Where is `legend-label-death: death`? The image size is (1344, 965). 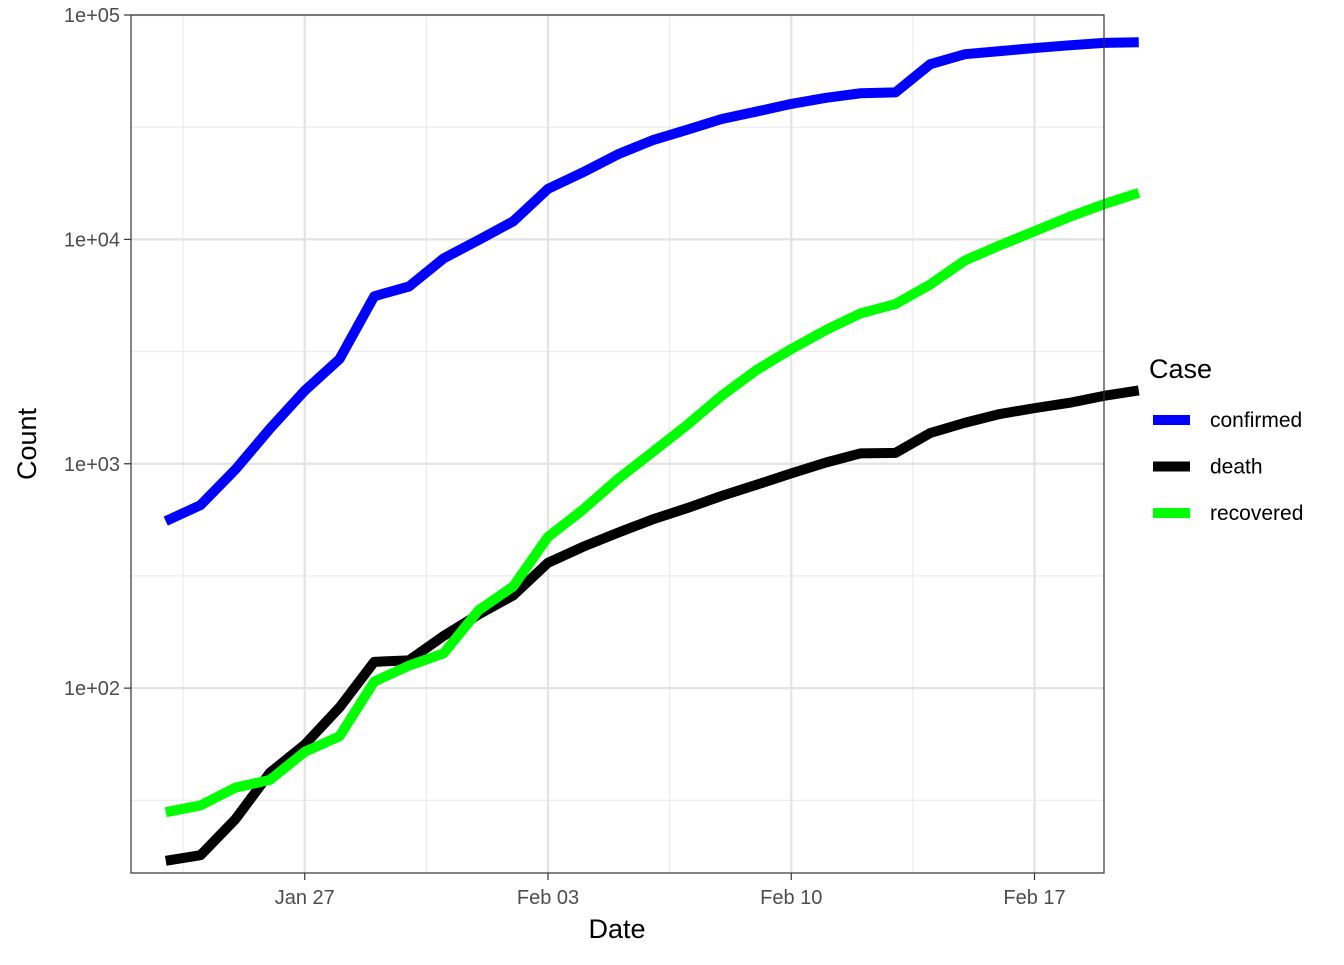 legend-label-death: death is located at coordinates (1236, 467).